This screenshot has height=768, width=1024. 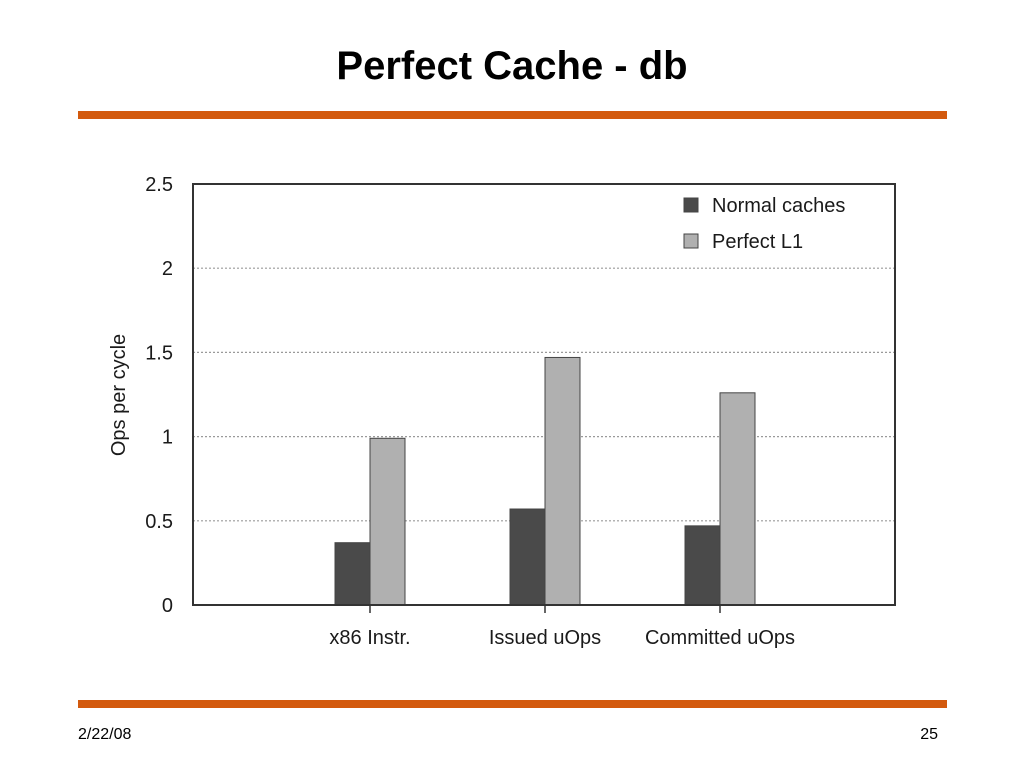 I want to click on y-tick-label: 2, so click(x=167, y=269).